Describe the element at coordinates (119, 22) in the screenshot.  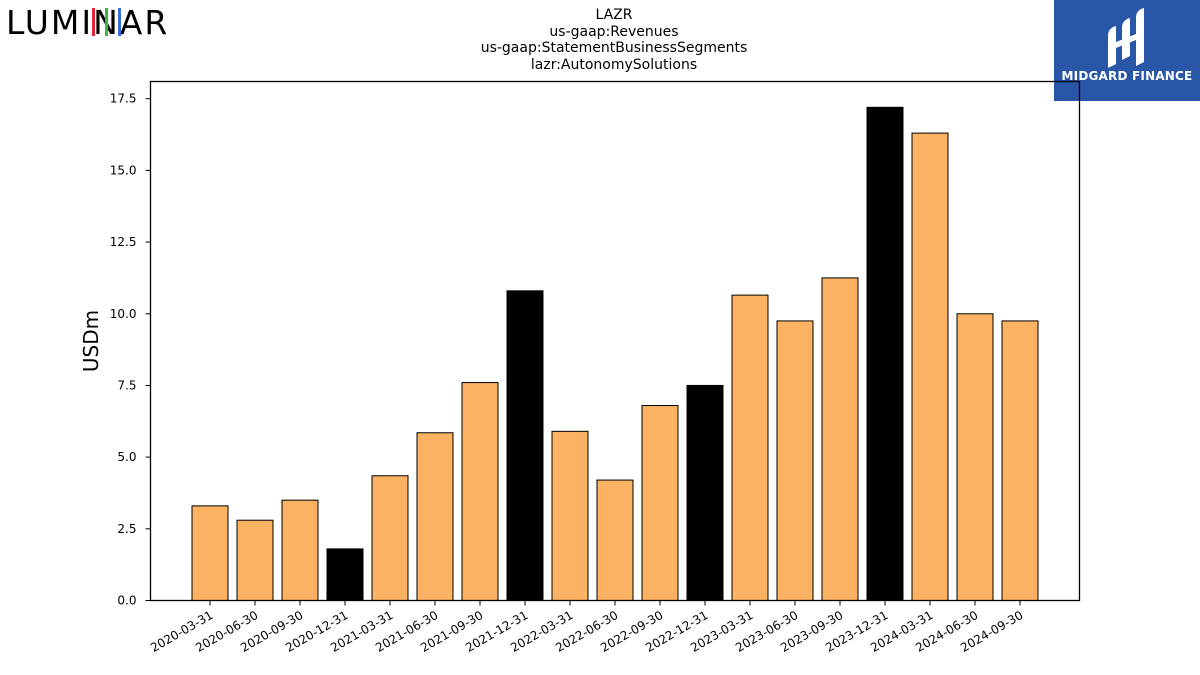
I see `luminar-blue-stroke` at that location.